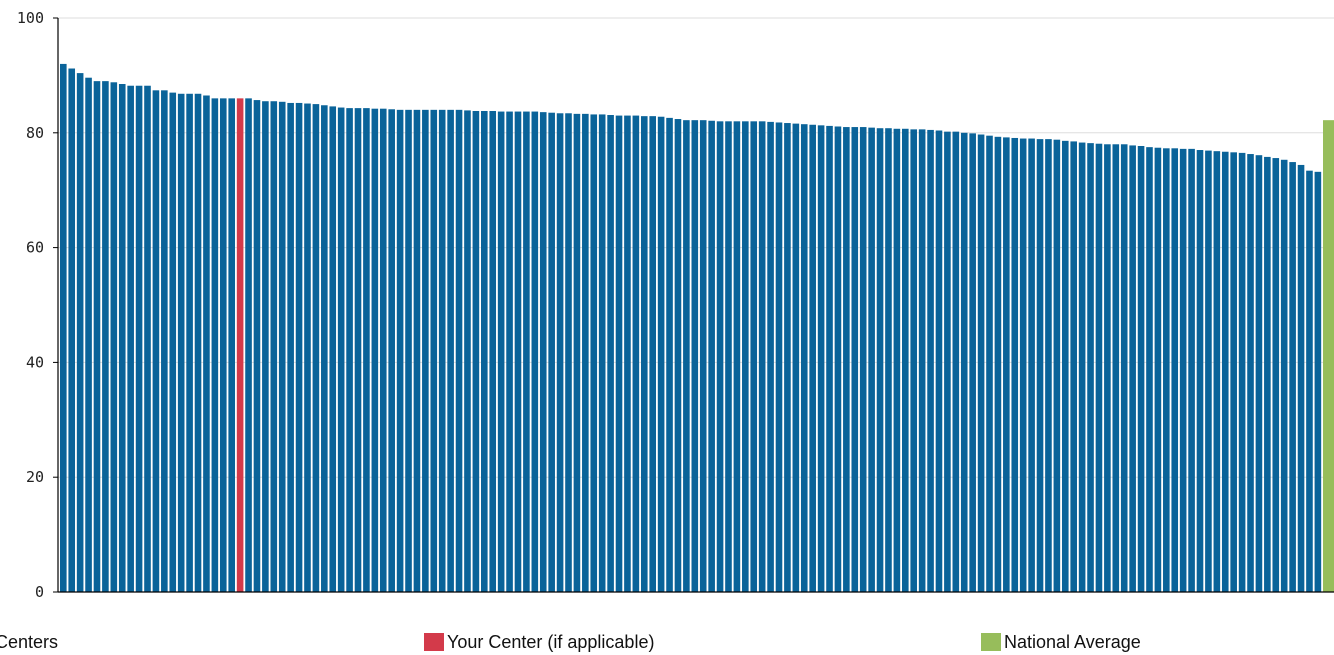 Image resolution: width=1334 pixels, height=655 pixels. Describe the element at coordinates (39, 592) in the screenshot. I see `y-tick-label: 0` at that location.